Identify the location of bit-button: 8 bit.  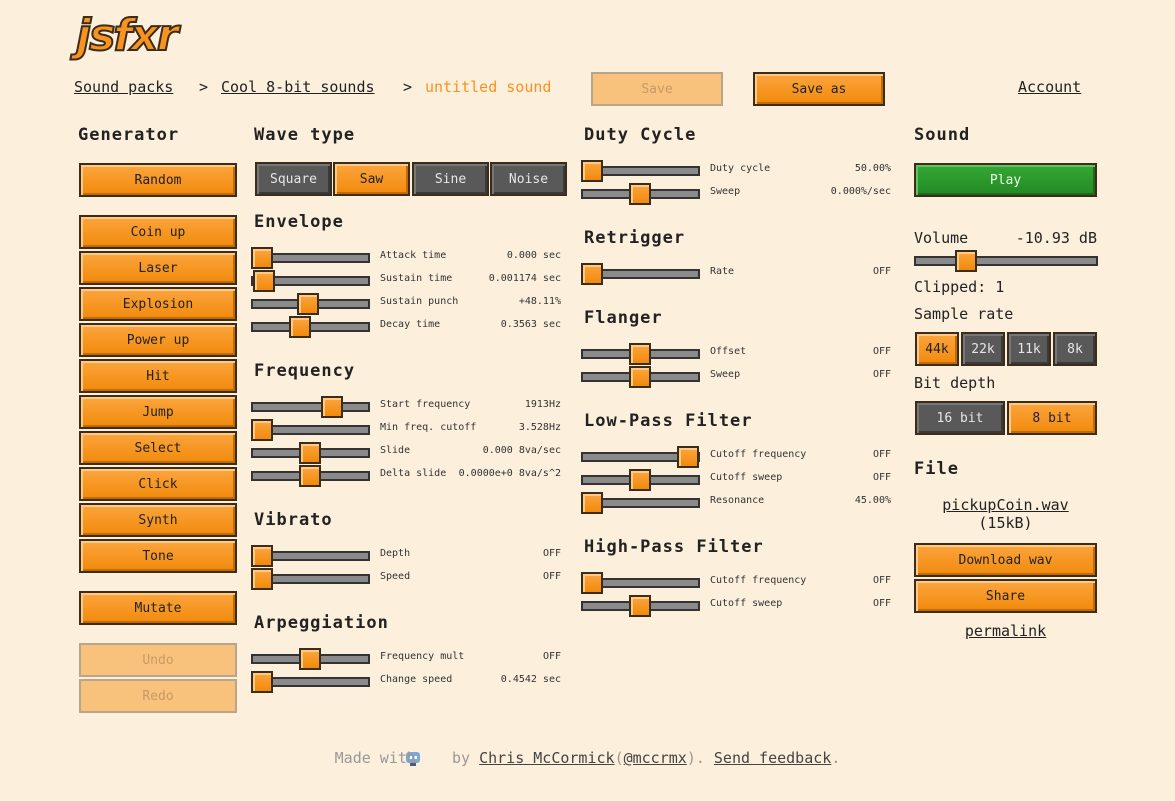
(1052, 418).